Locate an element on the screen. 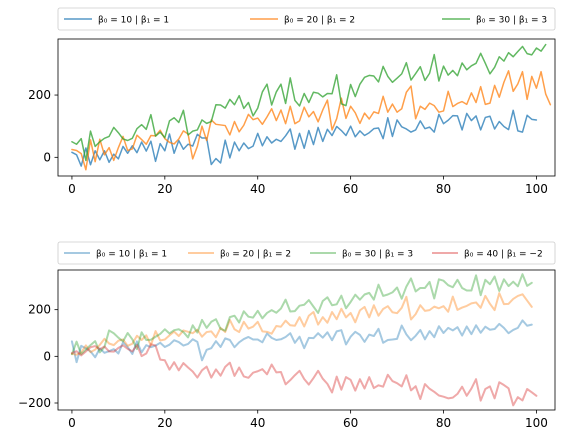  legend-label: β₀ = 40 | β₁ = −2 is located at coordinates (503, 255).